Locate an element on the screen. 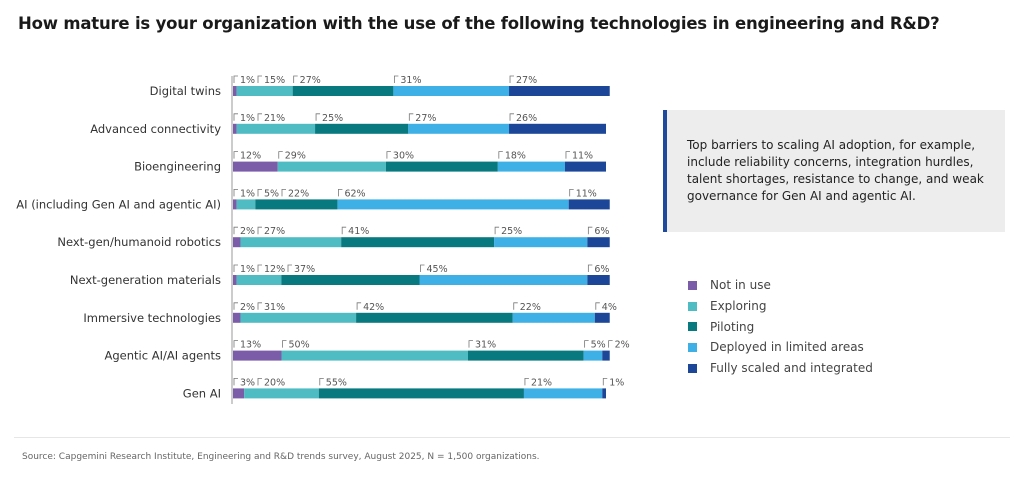  data-label: 18% is located at coordinates (515, 156).